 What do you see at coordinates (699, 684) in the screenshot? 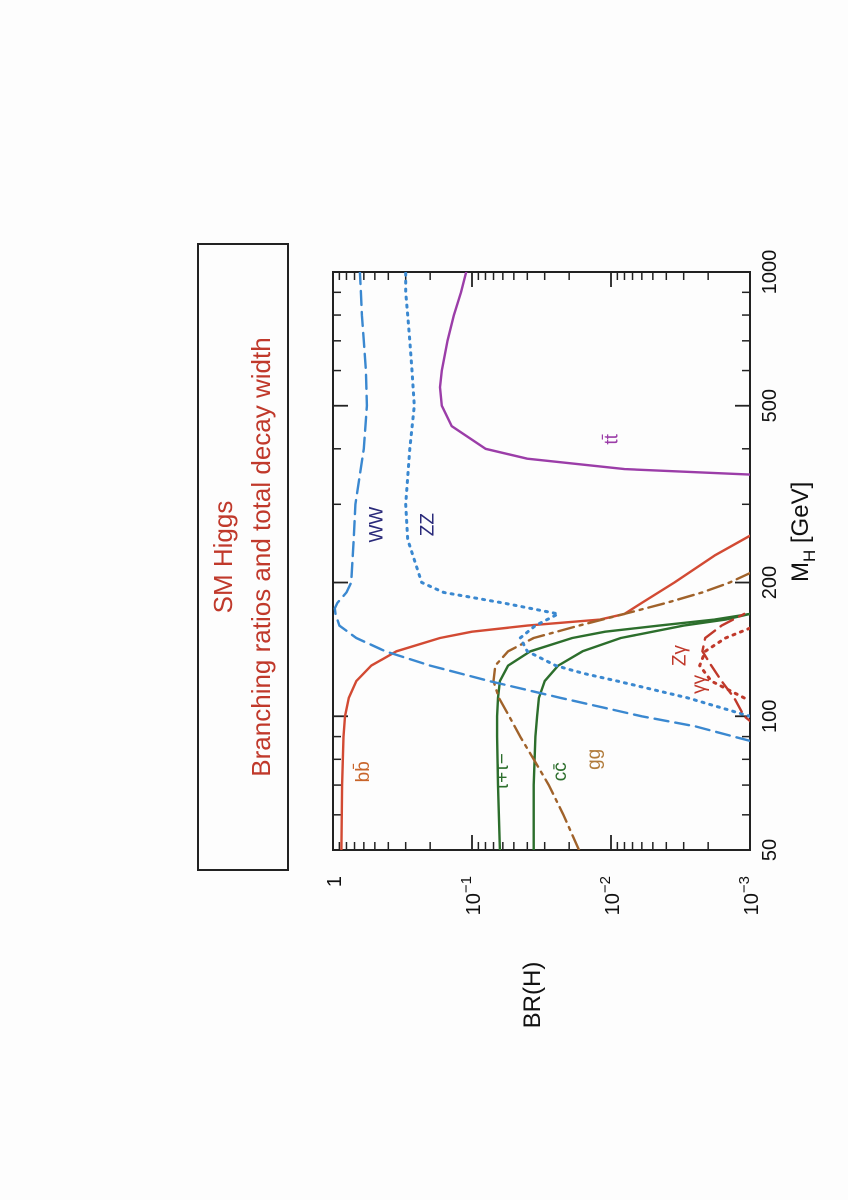
I see `series-label: γγ` at bounding box center [699, 684].